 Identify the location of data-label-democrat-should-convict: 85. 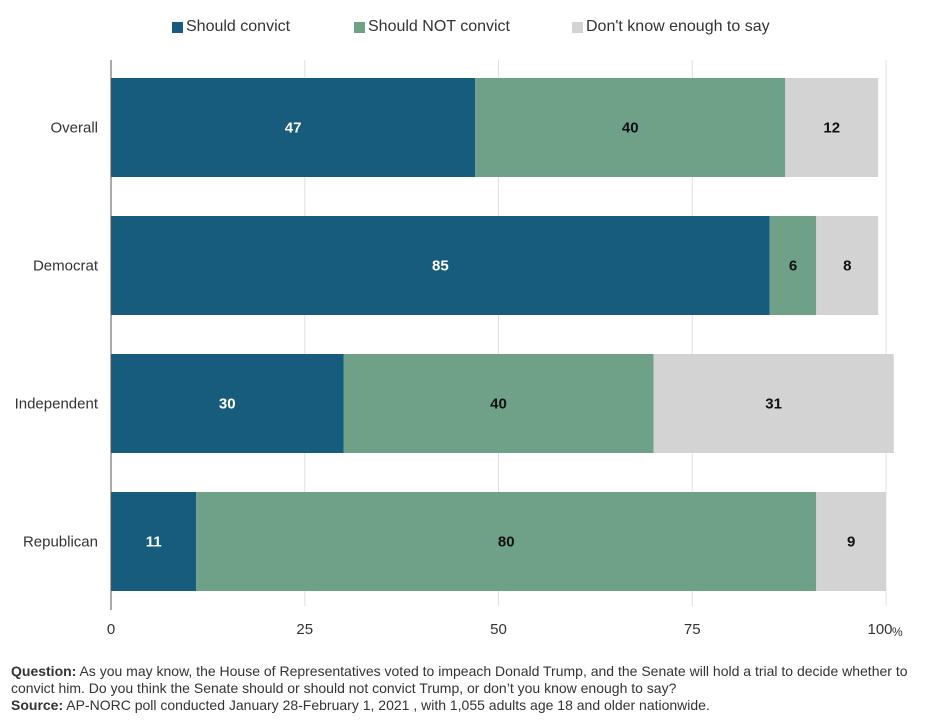
(440, 266).